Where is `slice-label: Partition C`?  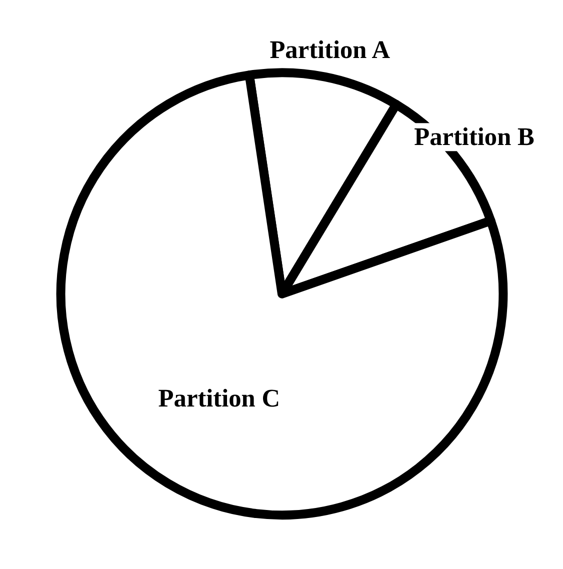
slice-label: Partition C is located at coordinates (219, 398).